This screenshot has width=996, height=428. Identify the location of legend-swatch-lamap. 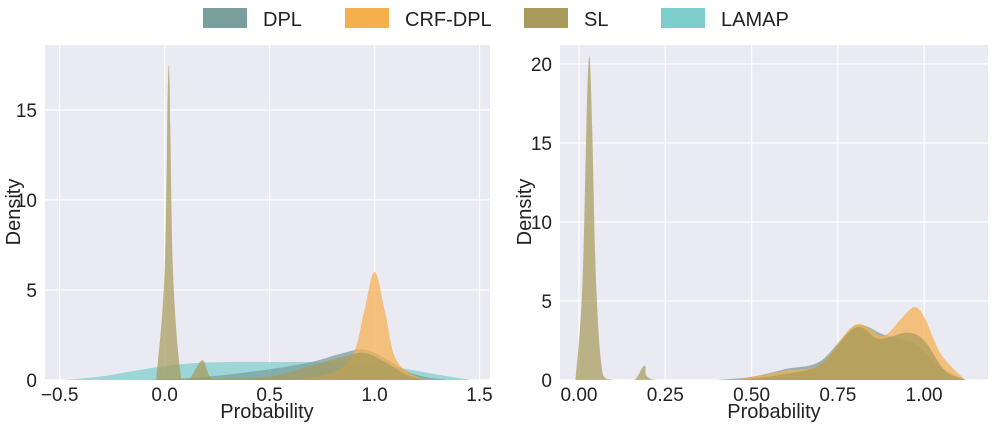
(683, 18).